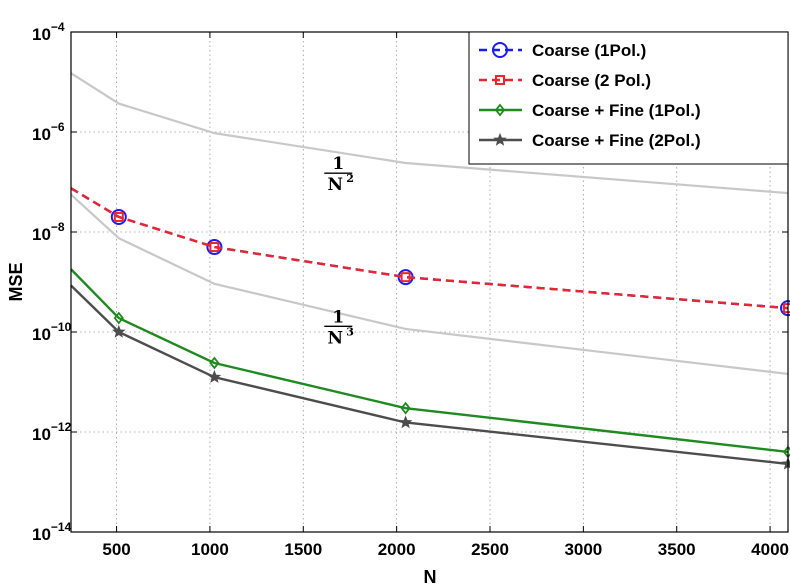 Image resolution: width=790 pixels, height=585 pixels. Describe the element at coordinates (303, 549) in the screenshot. I see `x-tick-label: 1500` at that location.